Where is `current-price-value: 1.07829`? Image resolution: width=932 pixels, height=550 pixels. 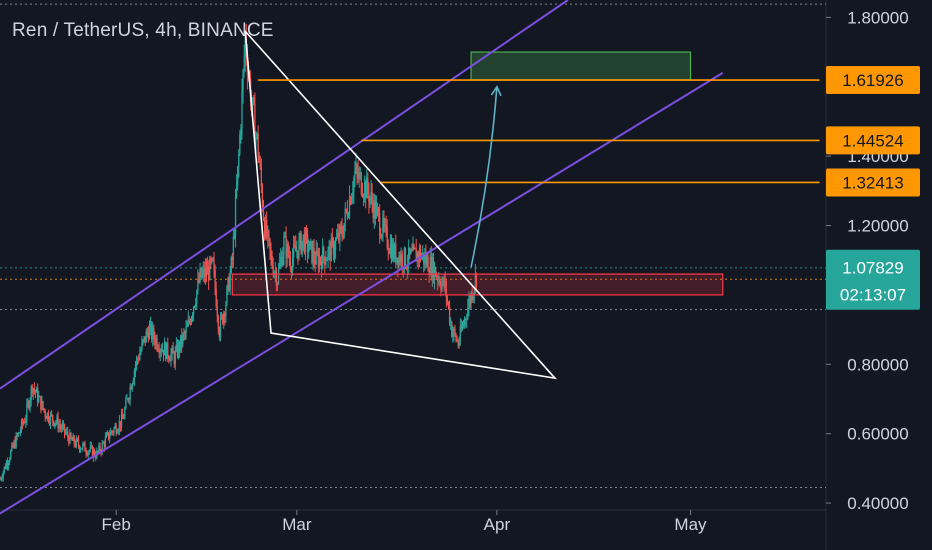 current-price-value: 1.07829 is located at coordinates (872, 268).